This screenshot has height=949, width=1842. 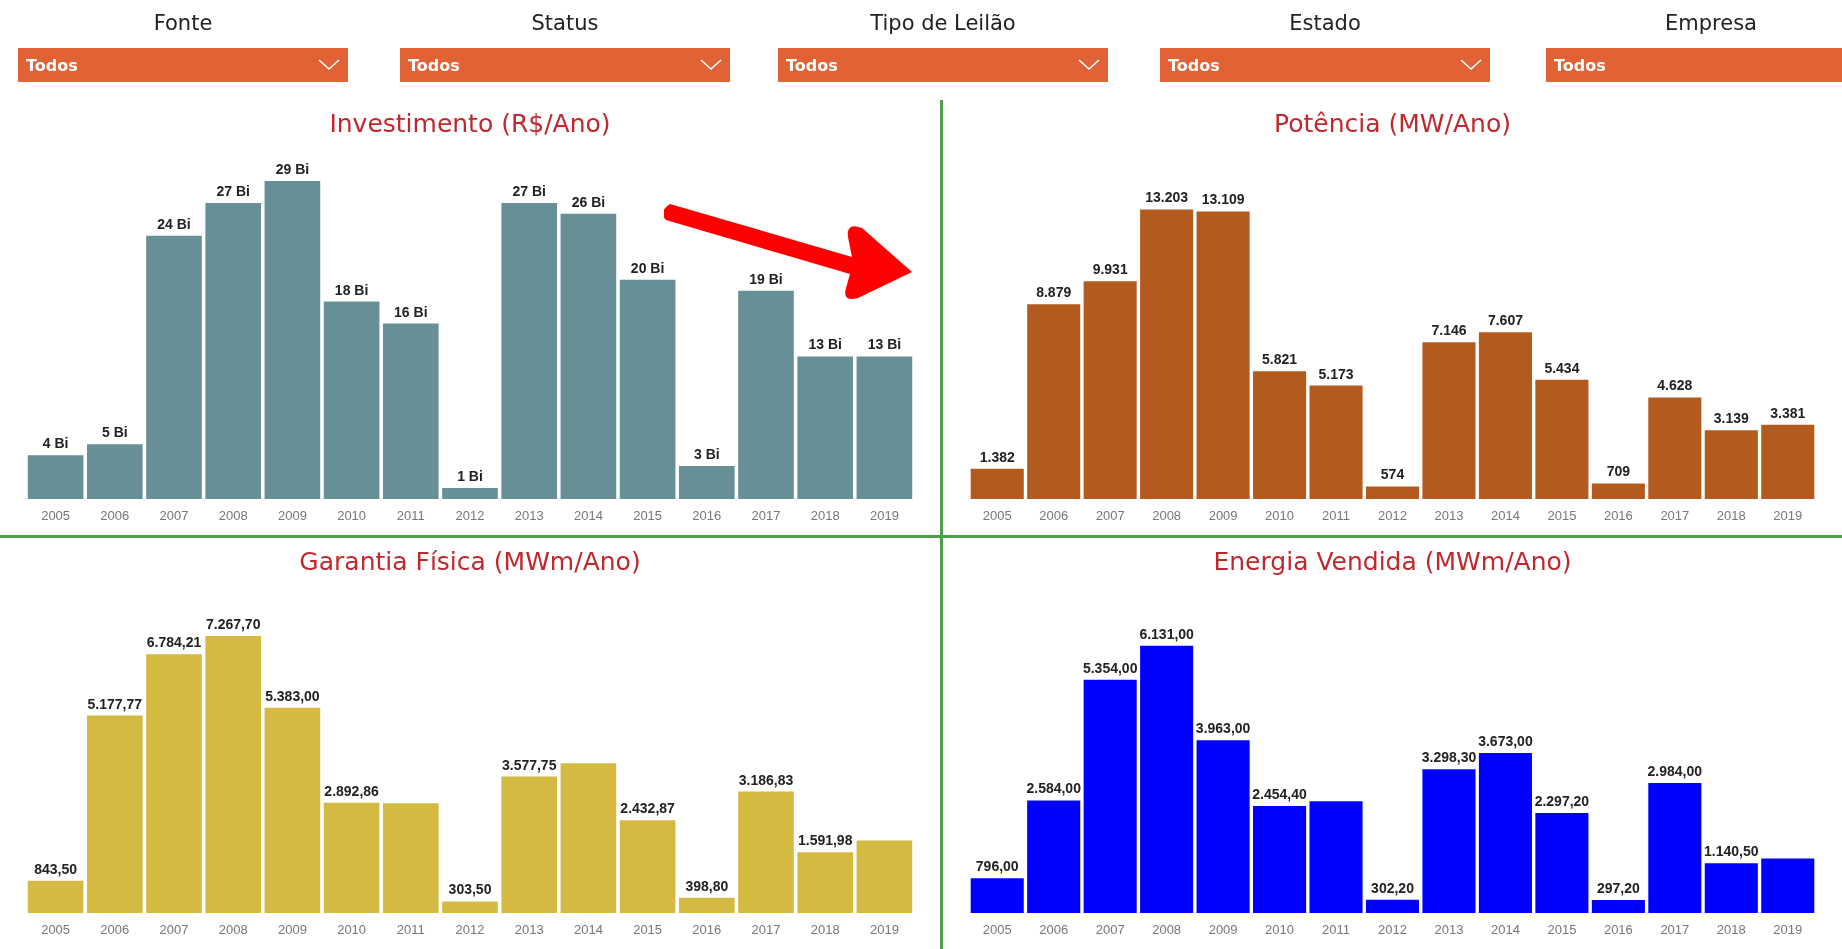 I want to click on data-label: 24 Bi, so click(x=174, y=223).